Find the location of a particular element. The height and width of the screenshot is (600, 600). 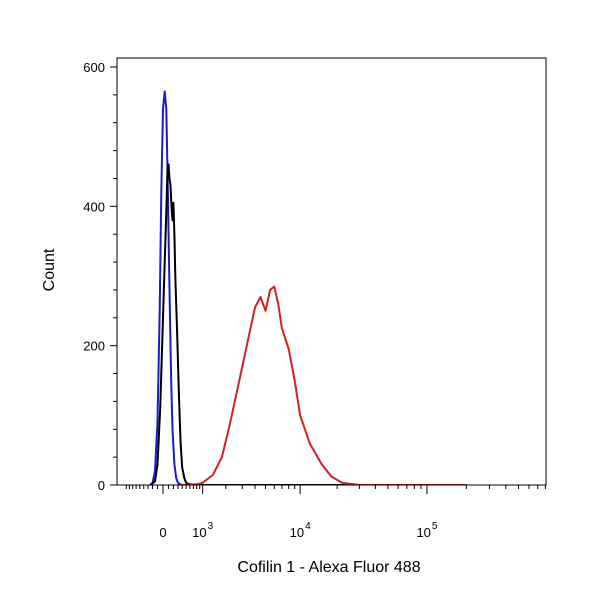

y-axis-title: Count is located at coordinates (49, 269).